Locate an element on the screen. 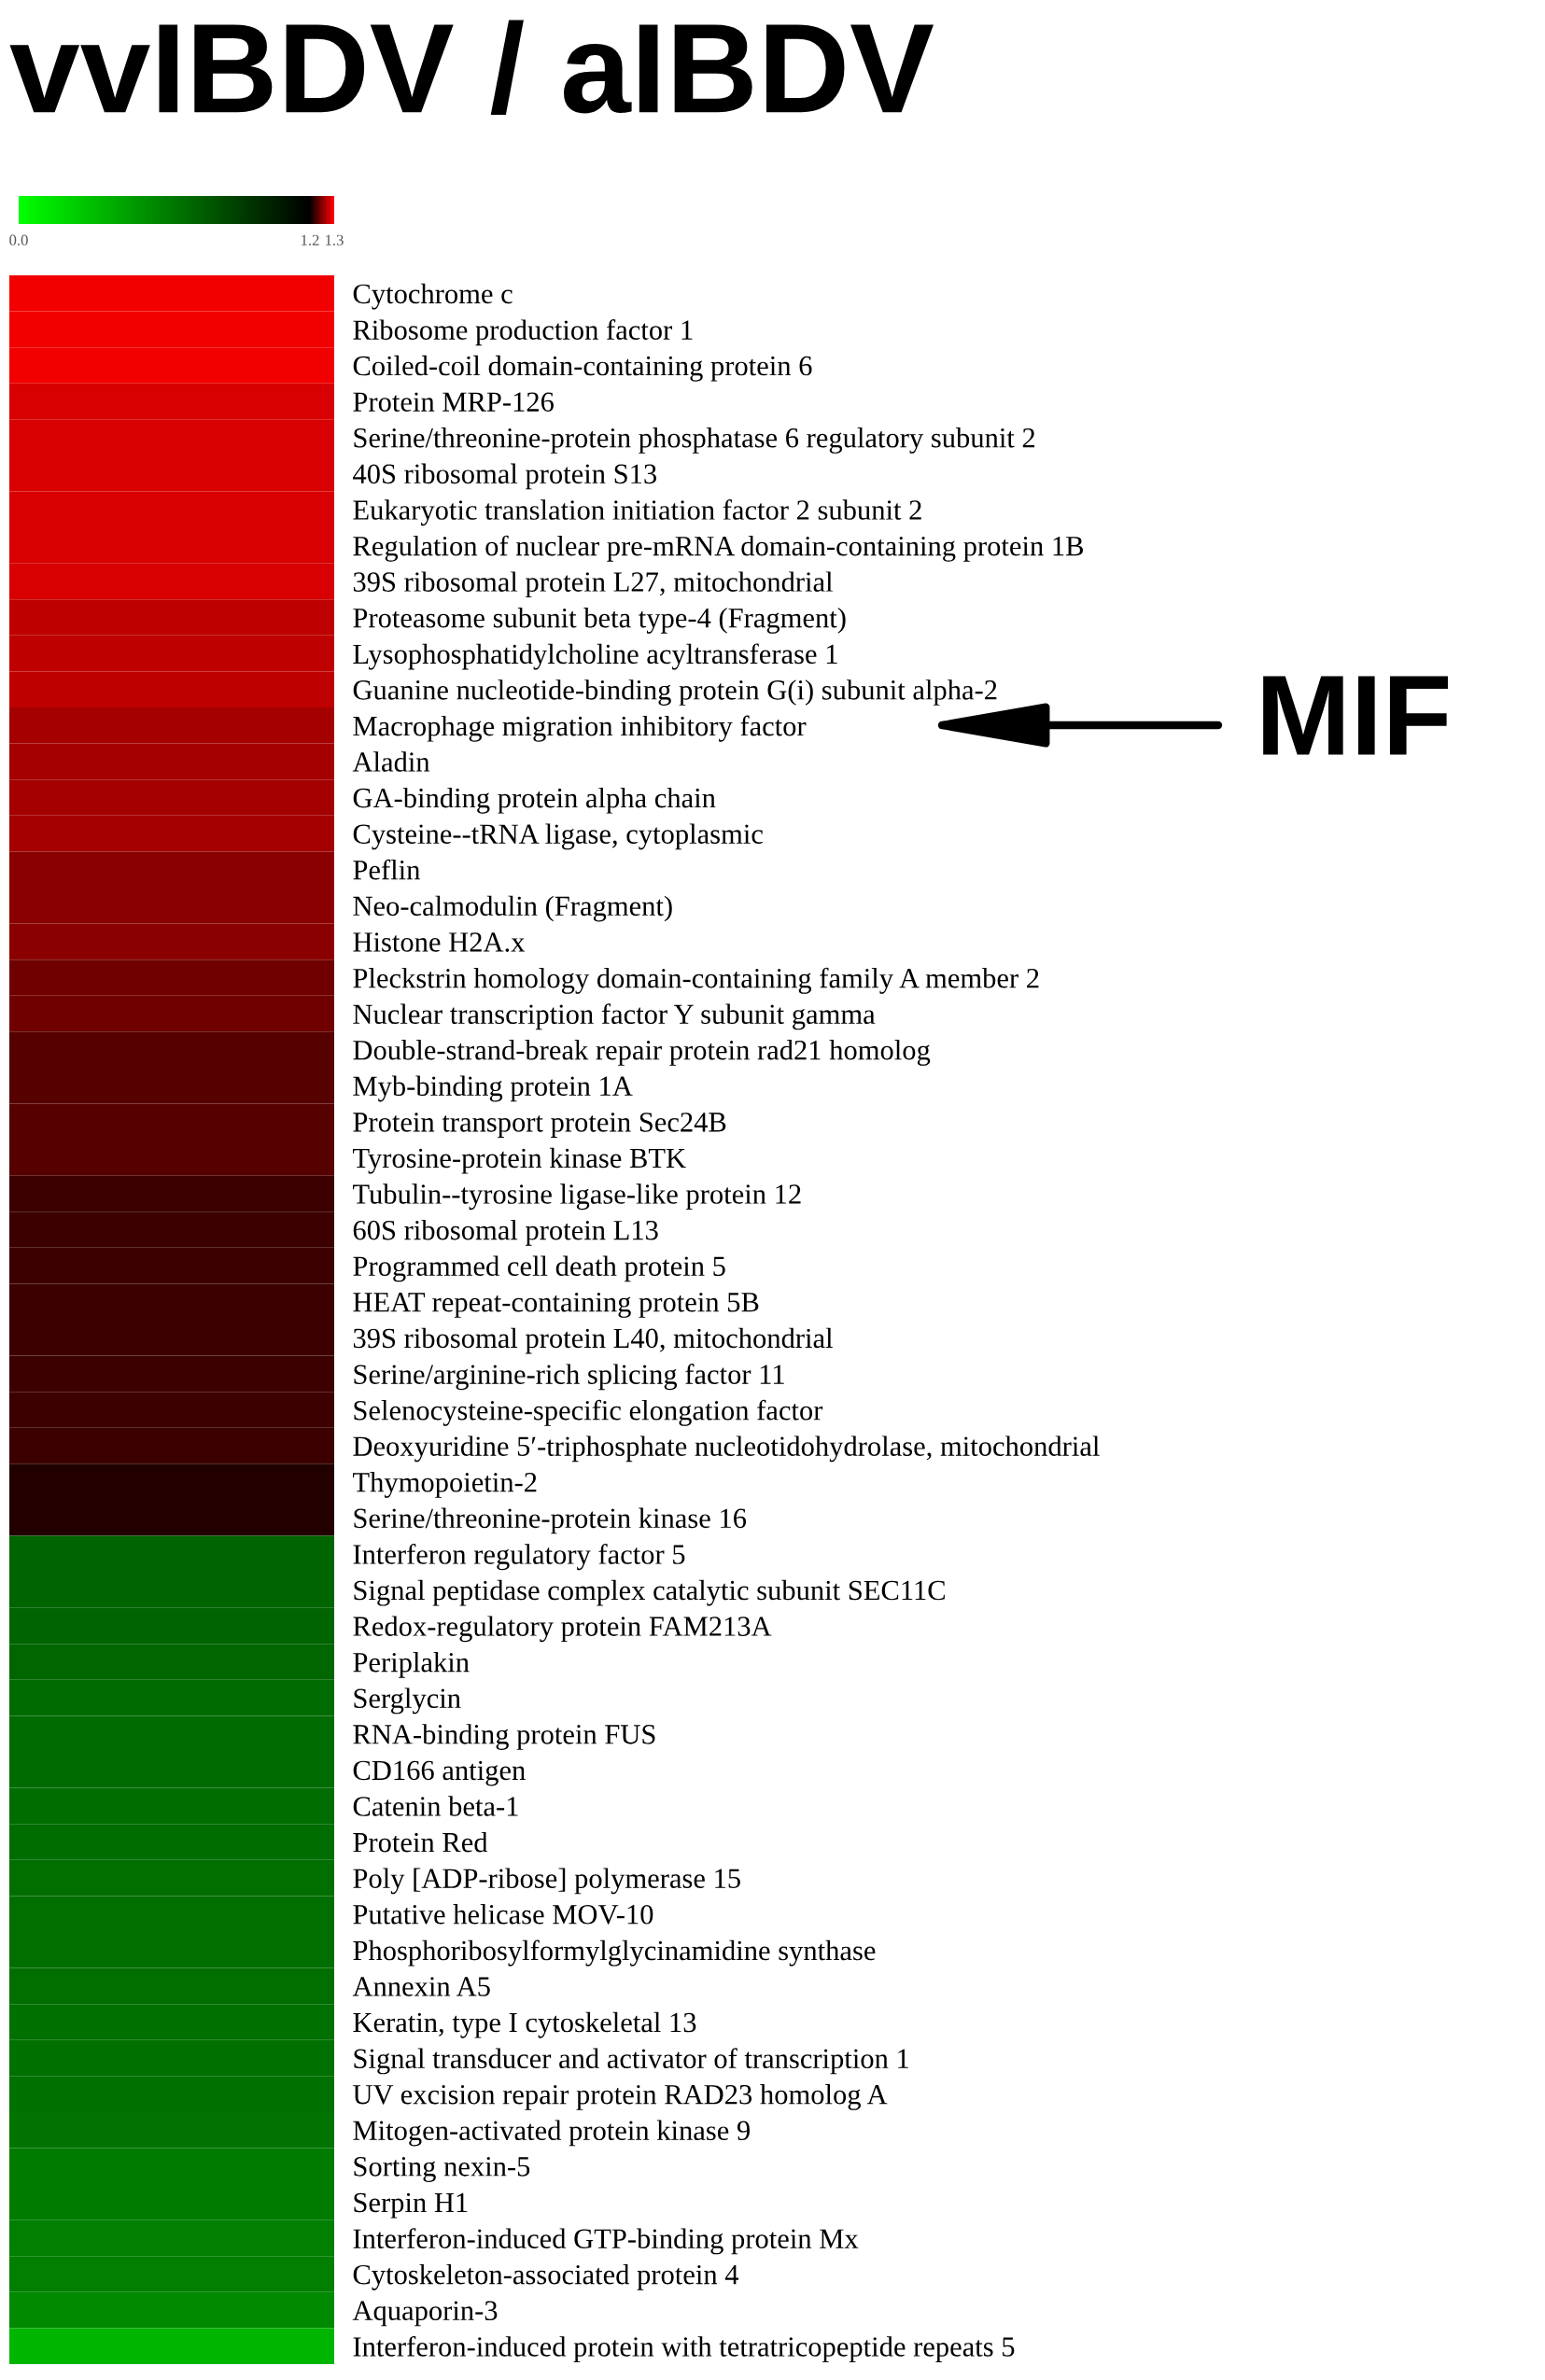 Image resolution: width=1545 pixels, height=2380 pixels. y-tick-label: CD166 antigen is located at coordinates (439, 1773).